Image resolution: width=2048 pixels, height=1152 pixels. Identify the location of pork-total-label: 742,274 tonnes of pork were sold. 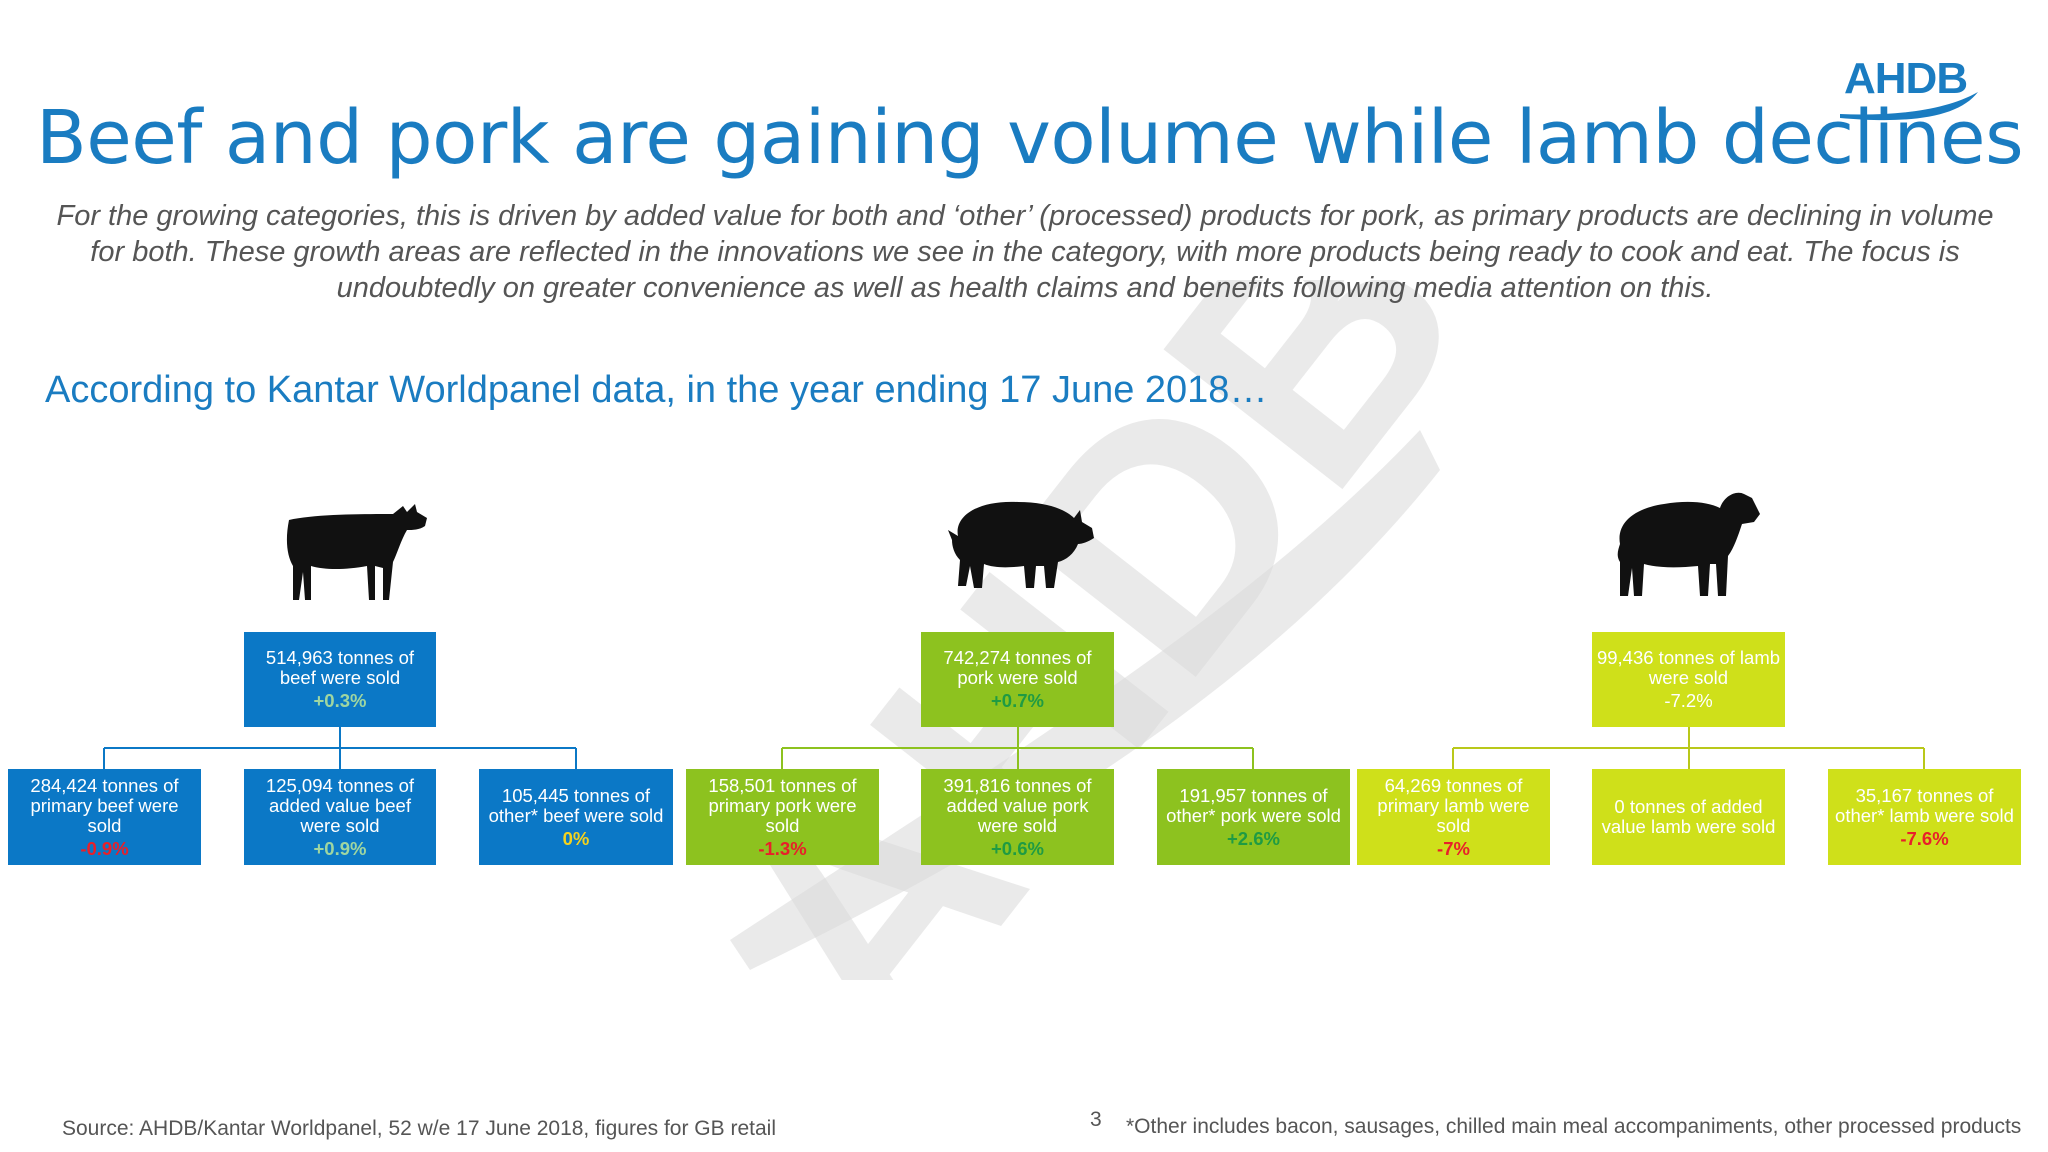
(1017, 667).